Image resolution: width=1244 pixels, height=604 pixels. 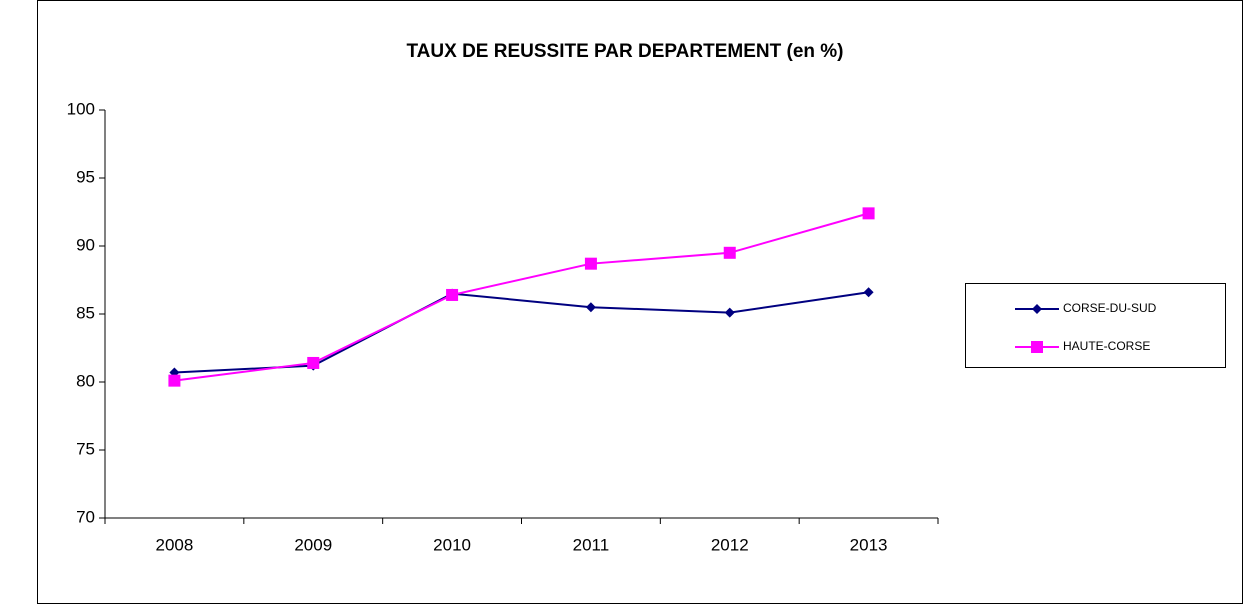 I want to click on x-tick-label: 2008, so click(x=175, y=544).